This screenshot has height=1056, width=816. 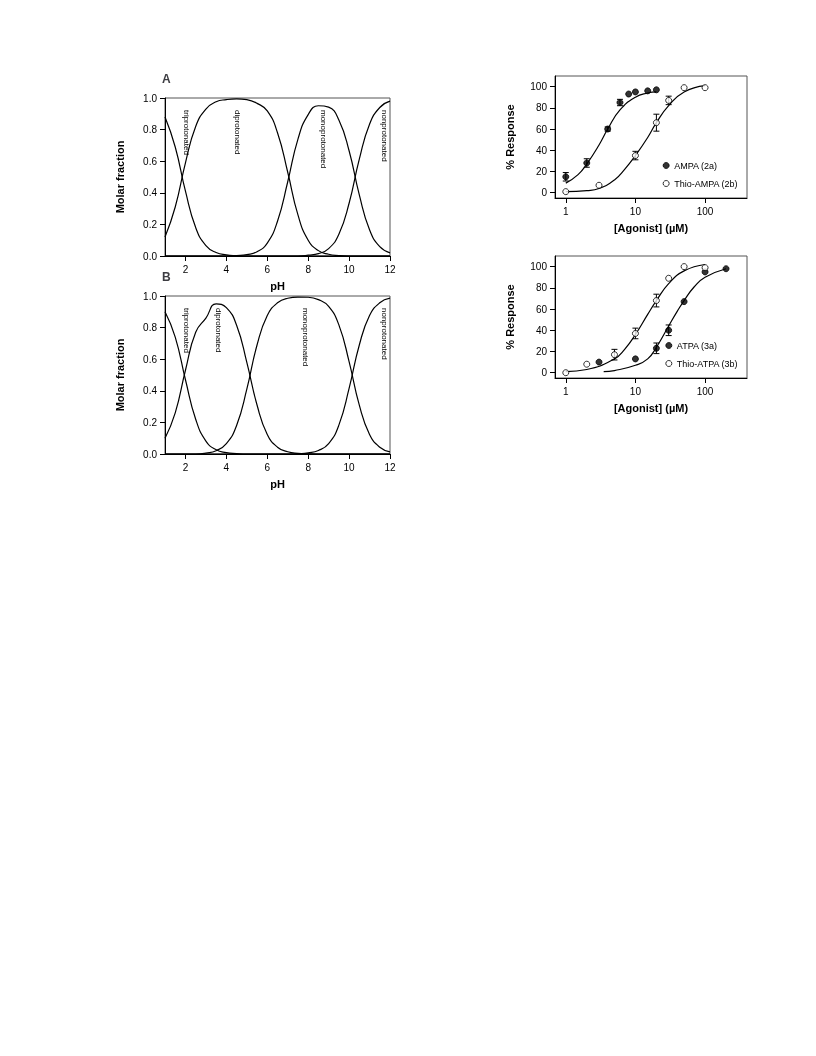 I want to click on y-tick-label: 100, so click(x=539, y=87).